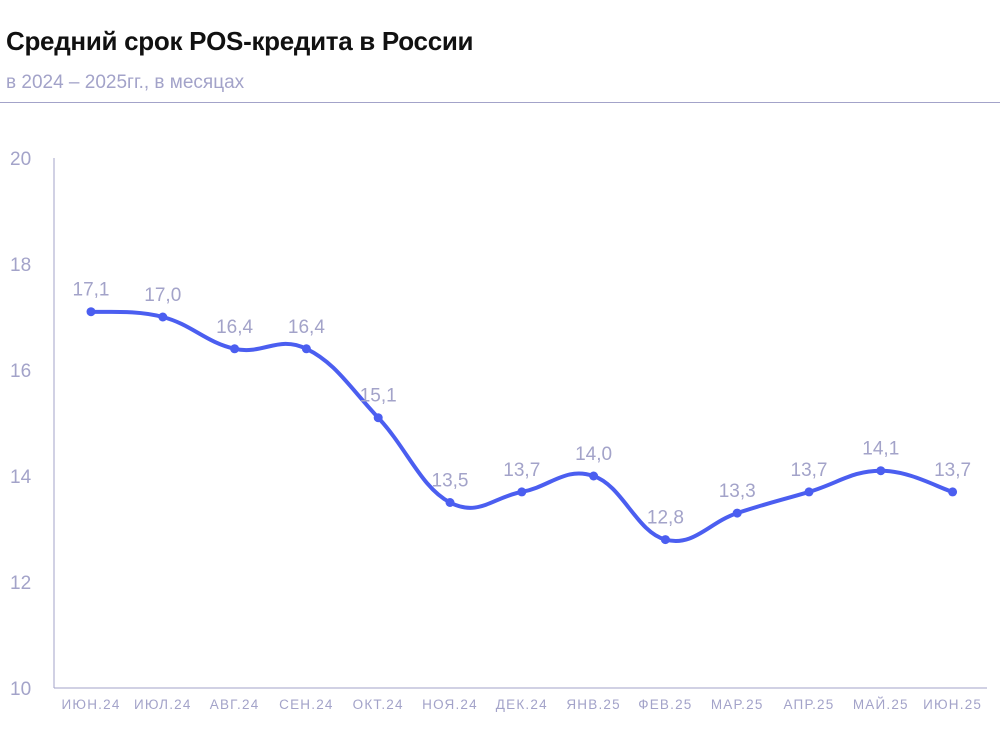 This screenshot has width=1000, height=733. What do you see at coordinates (450, 481) in the screenshot?
I see `data-label: 13,5` at bounding box center [450, 481].